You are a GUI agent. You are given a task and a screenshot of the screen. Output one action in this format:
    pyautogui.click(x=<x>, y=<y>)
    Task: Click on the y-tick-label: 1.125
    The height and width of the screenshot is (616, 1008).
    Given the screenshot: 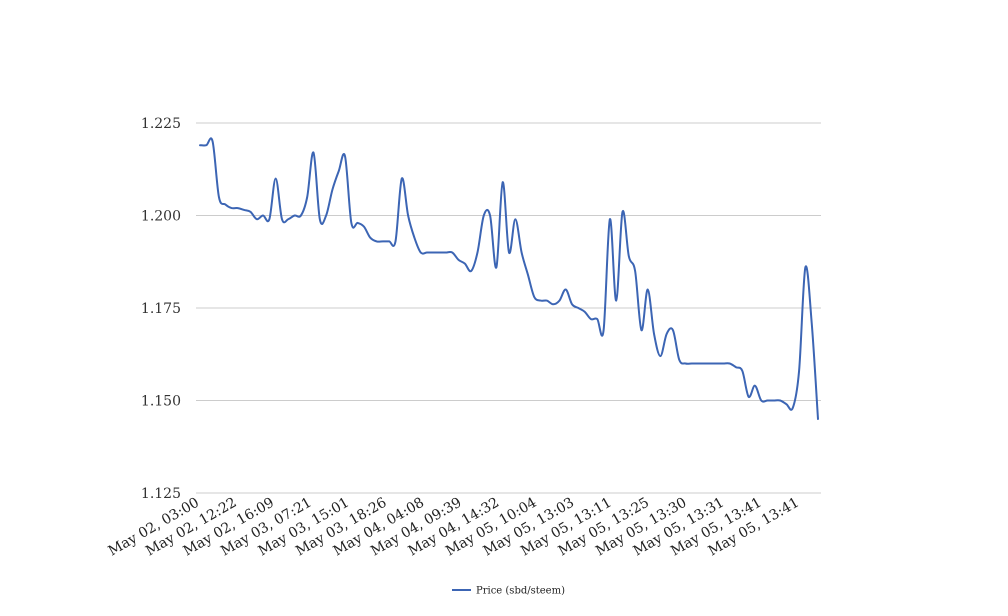 What is the action you would take?
    pyautogui.click(x=161, y=494)
    